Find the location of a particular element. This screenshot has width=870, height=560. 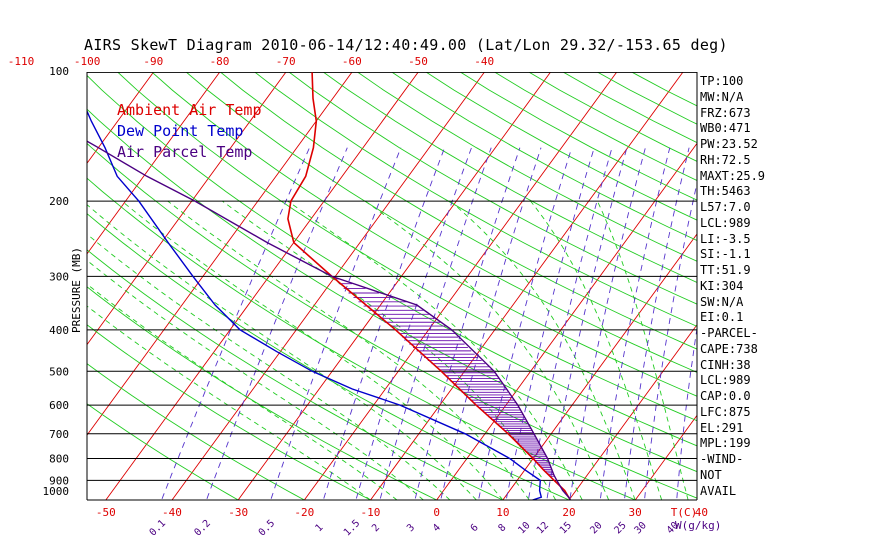

top-temp-tick-label: -70 is located at coordinates (286, 61).